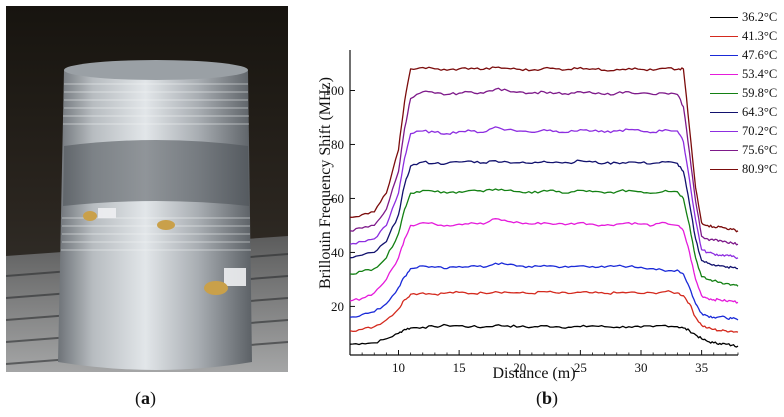 The width and height of the screenshot is (784, 417). What do you see at coordinates (760, 55) in the screenshot?
I see `legend-label: 47.6°C` at bounding box center [760, 55].